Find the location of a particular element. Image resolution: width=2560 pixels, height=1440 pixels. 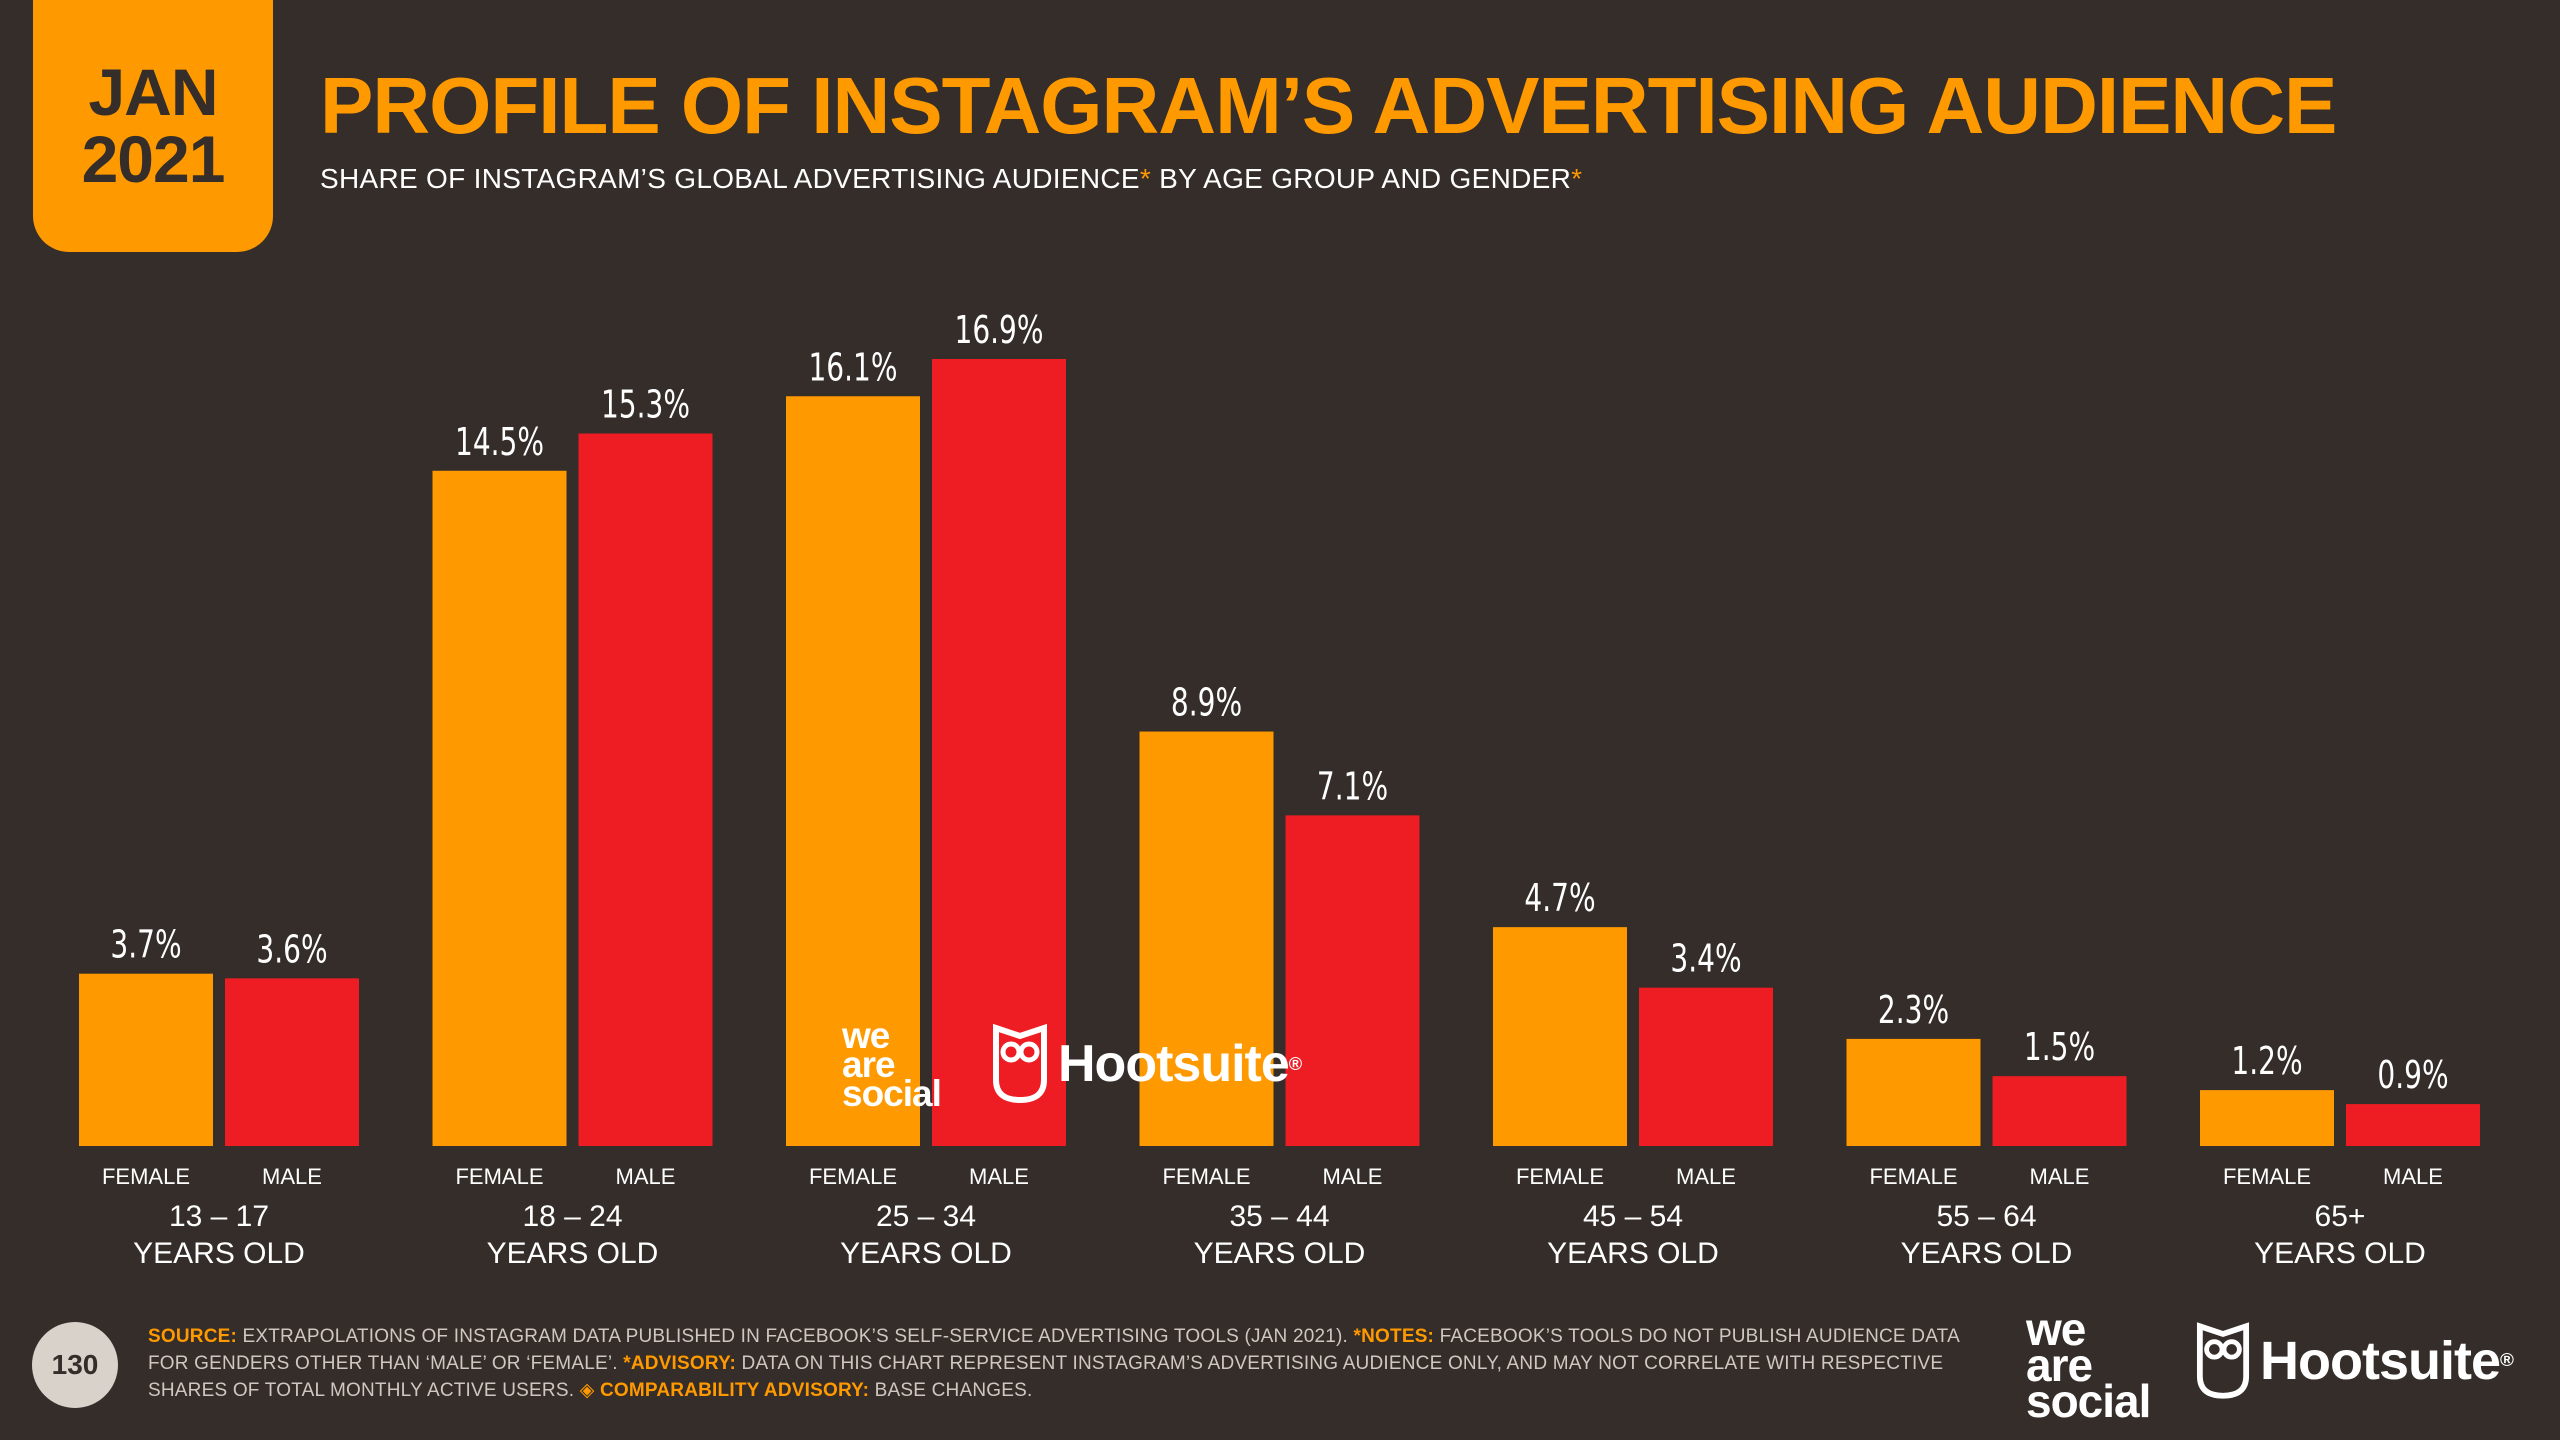

hootsuite-logo: Hootsuite ® is located at coordinates (2355, 1361).